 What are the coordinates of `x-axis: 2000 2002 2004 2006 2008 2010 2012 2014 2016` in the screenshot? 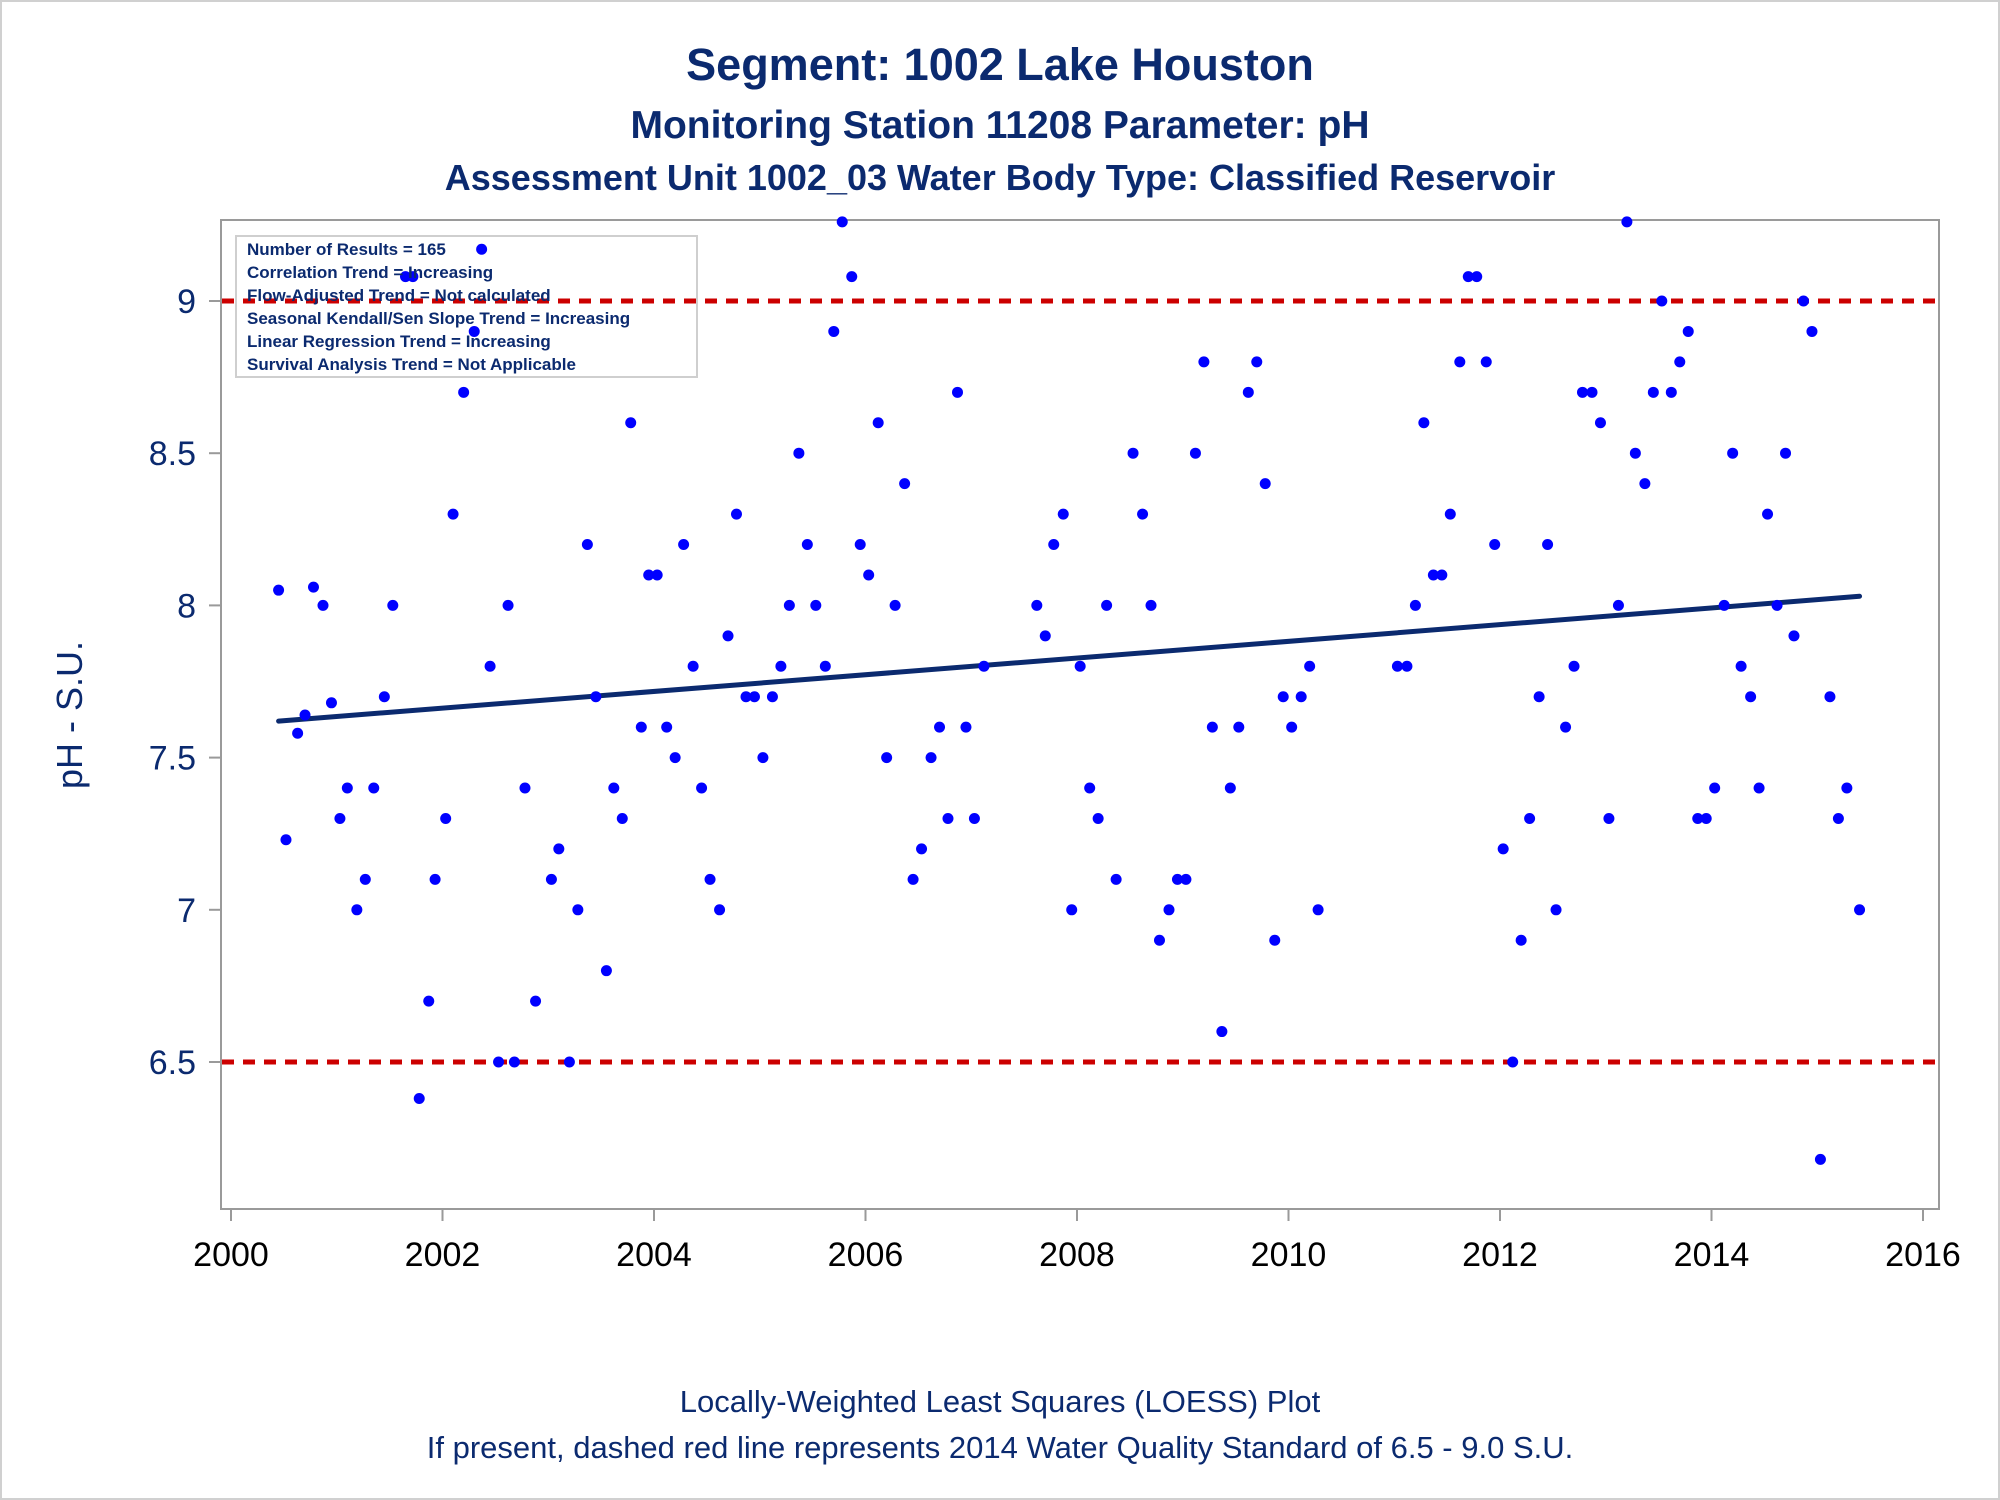 It's located at (1077, 1241).